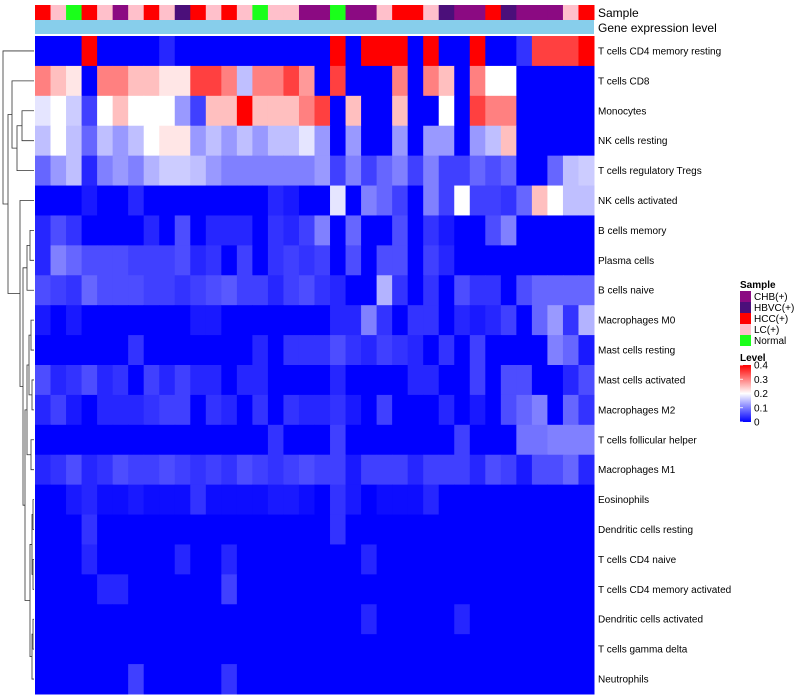  Describe the element at coordinates (745, 329) in the screenshot. I see `legend-sample-swatch` at that location.